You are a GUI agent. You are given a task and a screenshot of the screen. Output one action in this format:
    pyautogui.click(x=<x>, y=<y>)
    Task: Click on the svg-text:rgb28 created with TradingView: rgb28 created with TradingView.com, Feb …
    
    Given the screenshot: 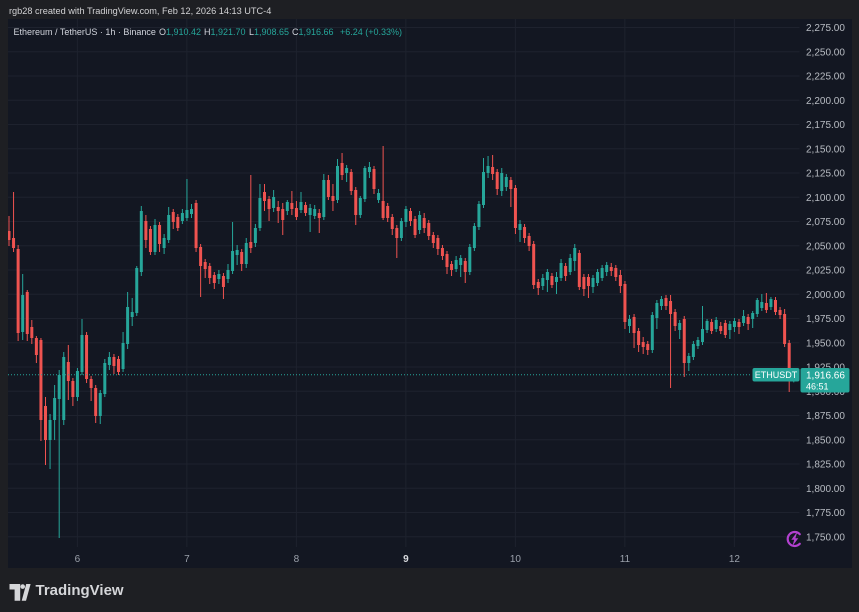 What is the action you would take?
    pyautogui.click(x=140, y=11)
    